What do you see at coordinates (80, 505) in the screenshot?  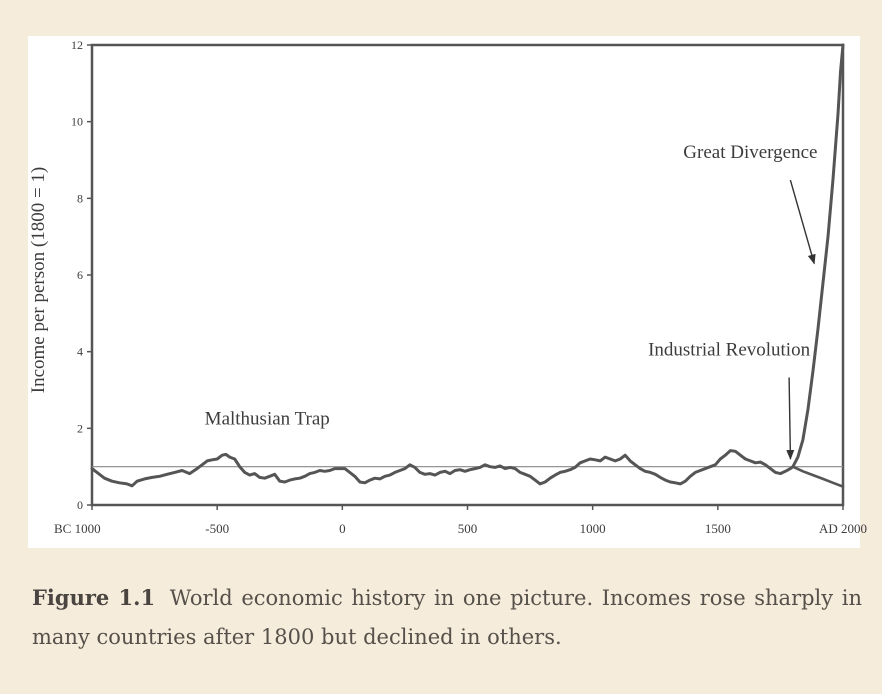 I see `y-tick-label: 0` at bounding box center [80, 505].